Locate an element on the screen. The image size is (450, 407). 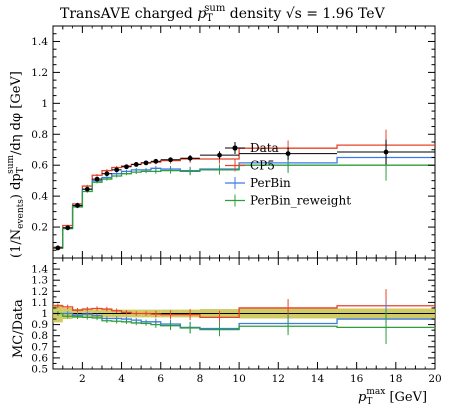
y-tick-label-ratio: 1.4 is located at coordinates (39, 270).